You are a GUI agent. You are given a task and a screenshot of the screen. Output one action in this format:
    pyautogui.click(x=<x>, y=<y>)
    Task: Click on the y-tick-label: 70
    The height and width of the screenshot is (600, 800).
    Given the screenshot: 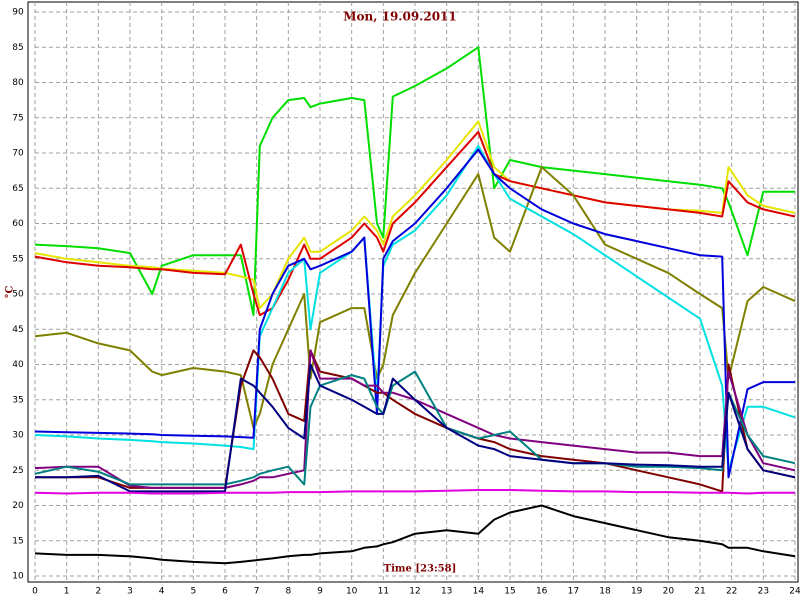 What is the action you would take?
    pyautogui.click(x=18, y=154)
    